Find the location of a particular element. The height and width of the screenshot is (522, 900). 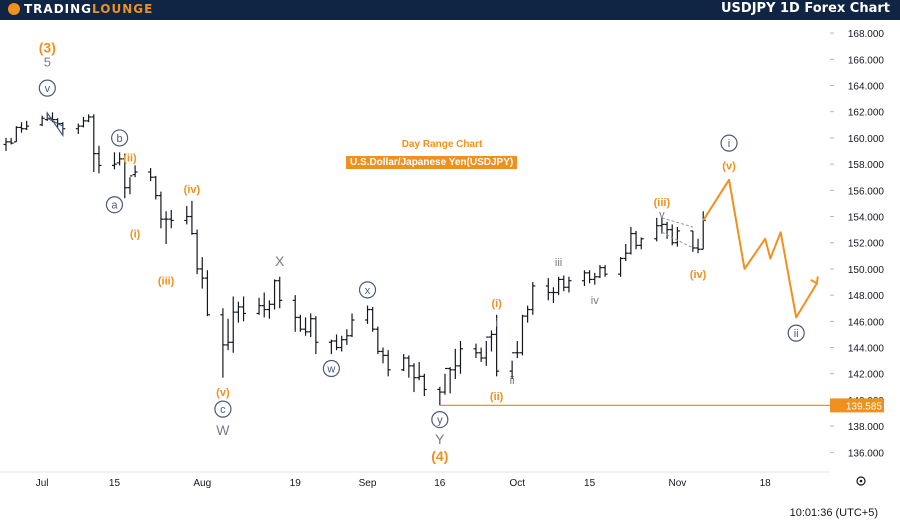

wave-label: iii is located at coordinates (558, 263).